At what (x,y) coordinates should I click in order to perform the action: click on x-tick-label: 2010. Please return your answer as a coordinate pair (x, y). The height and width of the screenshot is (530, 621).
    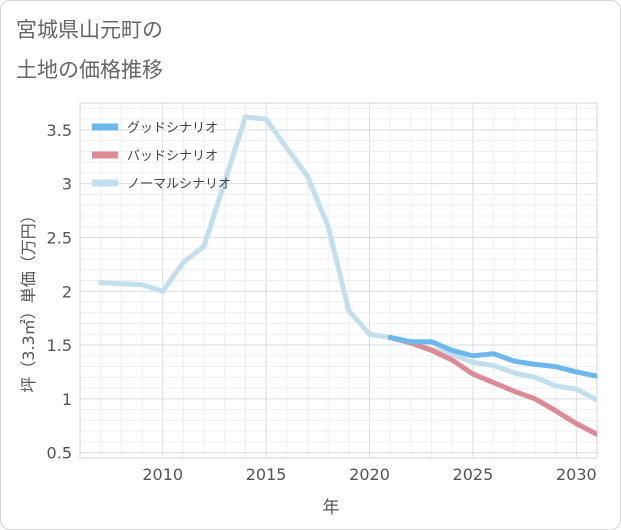
    Looking at the image, I should click on (162, 474).